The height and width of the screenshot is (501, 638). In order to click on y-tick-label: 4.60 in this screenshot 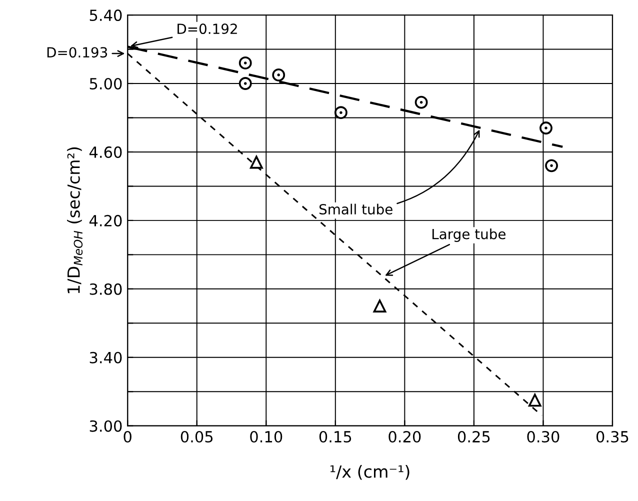, I will do `click(105, 152)`.